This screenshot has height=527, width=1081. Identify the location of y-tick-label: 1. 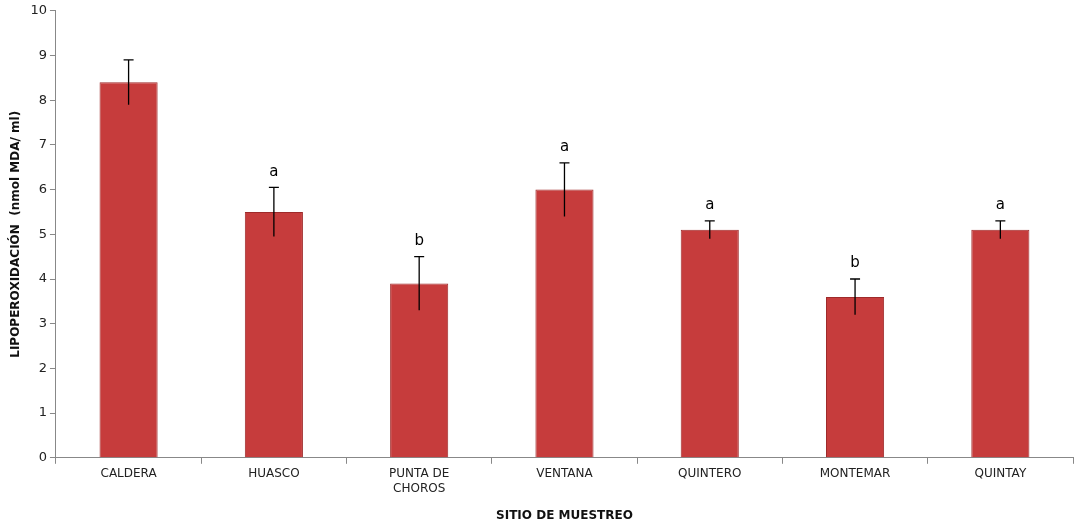
(42, 412).